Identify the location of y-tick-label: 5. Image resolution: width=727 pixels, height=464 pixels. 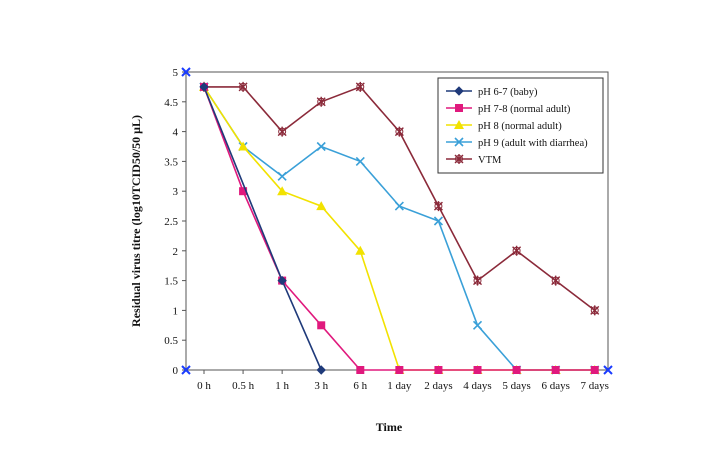
(176, 73).